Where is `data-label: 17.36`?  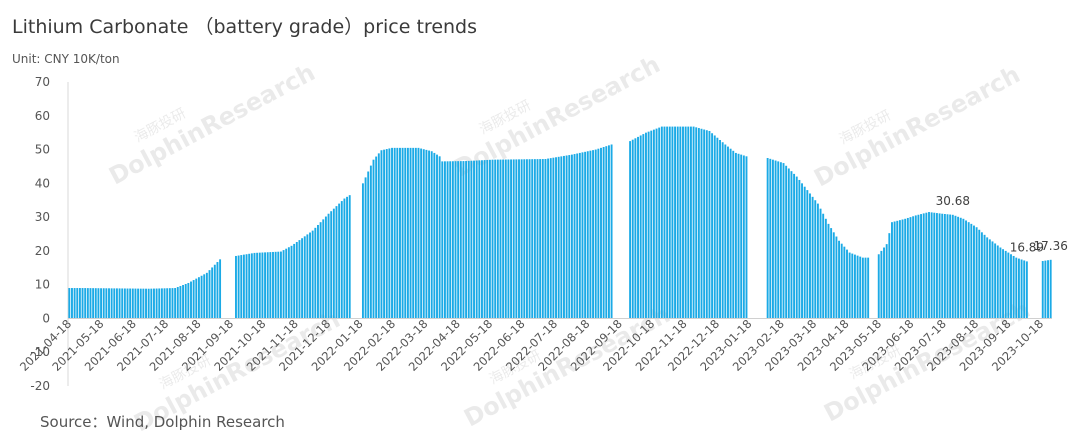 data-label: 17.36 is located at coordinates (1050, 246).